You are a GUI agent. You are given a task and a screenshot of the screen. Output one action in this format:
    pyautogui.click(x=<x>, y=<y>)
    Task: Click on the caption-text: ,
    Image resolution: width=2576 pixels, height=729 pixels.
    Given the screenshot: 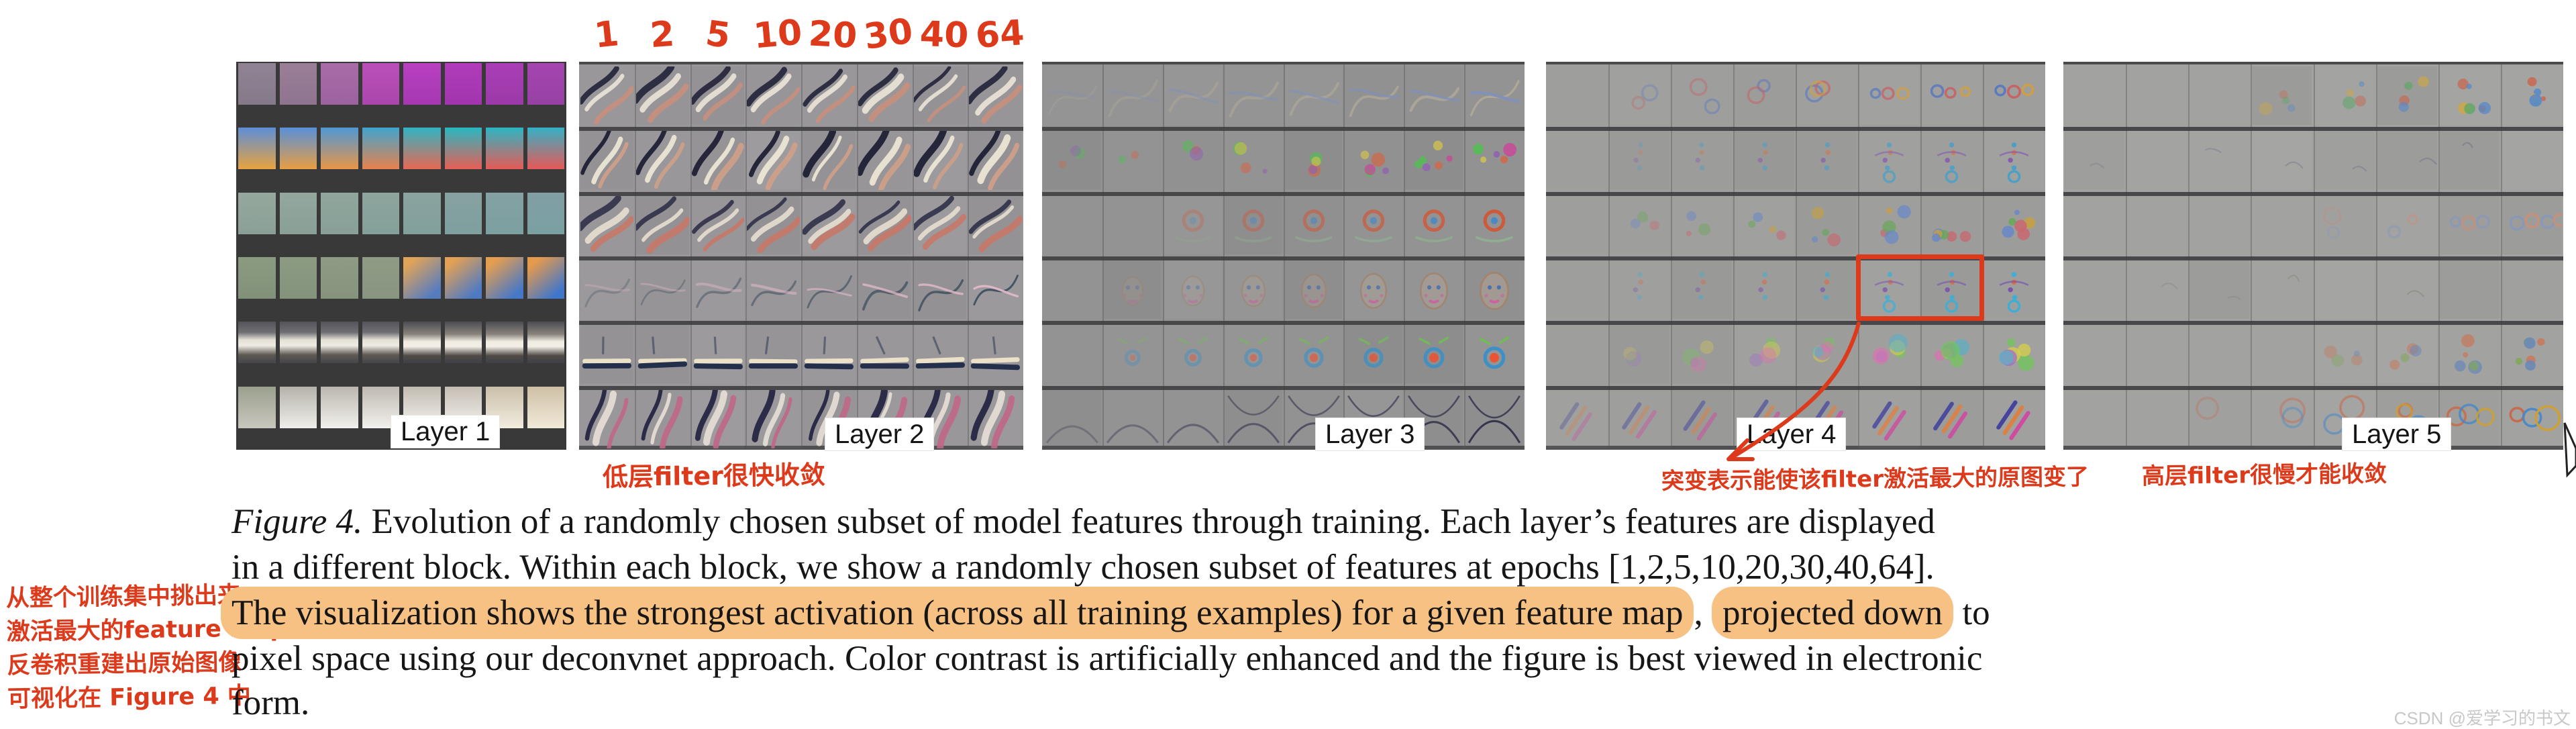 What is the action you would take?
    pyautogui.click(x=1703, y=612)
    